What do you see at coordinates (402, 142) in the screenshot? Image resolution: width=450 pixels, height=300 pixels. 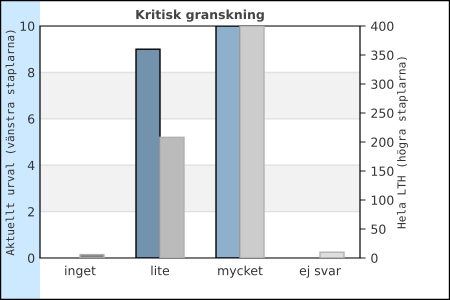 I see `y2-axis-title: Hela LTH (högra staplarna)` at bounding box center [402, 142].